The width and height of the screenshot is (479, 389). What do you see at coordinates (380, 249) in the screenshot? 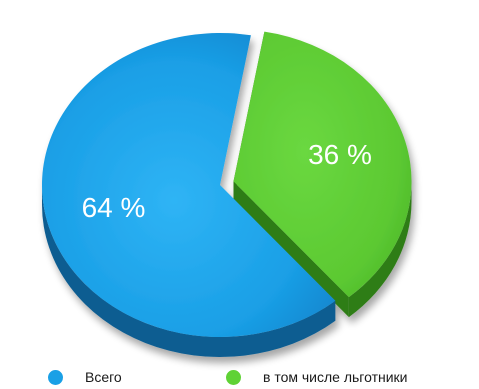
I see `slice-beneficiaries-side` at bounding box center [380, 249].